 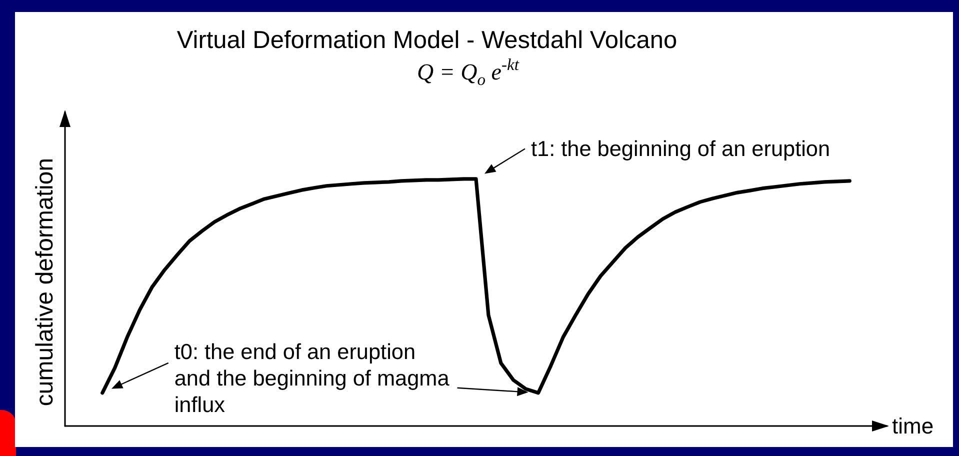 I want to click on annotation: t0: the end of an eruption and the beginning of magma influx, so click(x=312, y=378).